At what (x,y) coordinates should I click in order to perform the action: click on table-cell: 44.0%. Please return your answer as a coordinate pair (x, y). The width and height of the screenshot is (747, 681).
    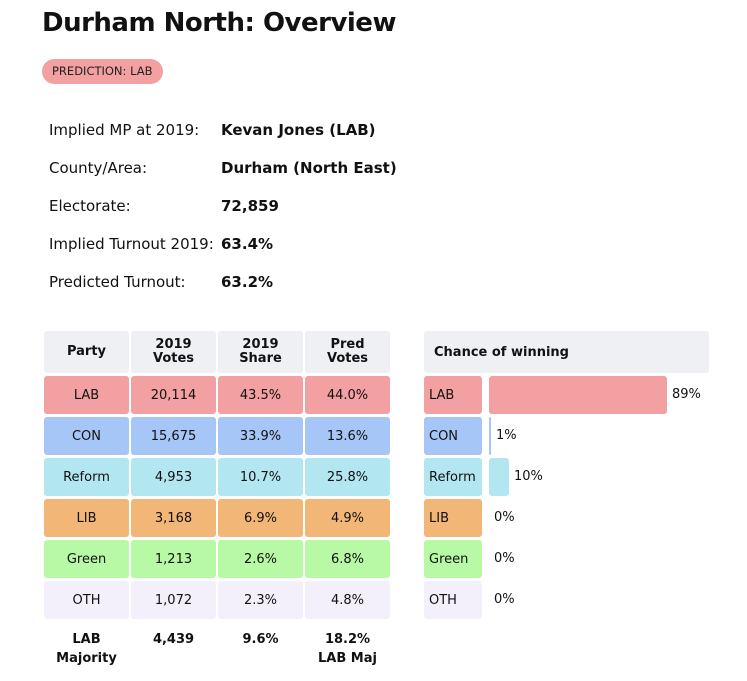
    Looking at the image, I should click on (347, 395).